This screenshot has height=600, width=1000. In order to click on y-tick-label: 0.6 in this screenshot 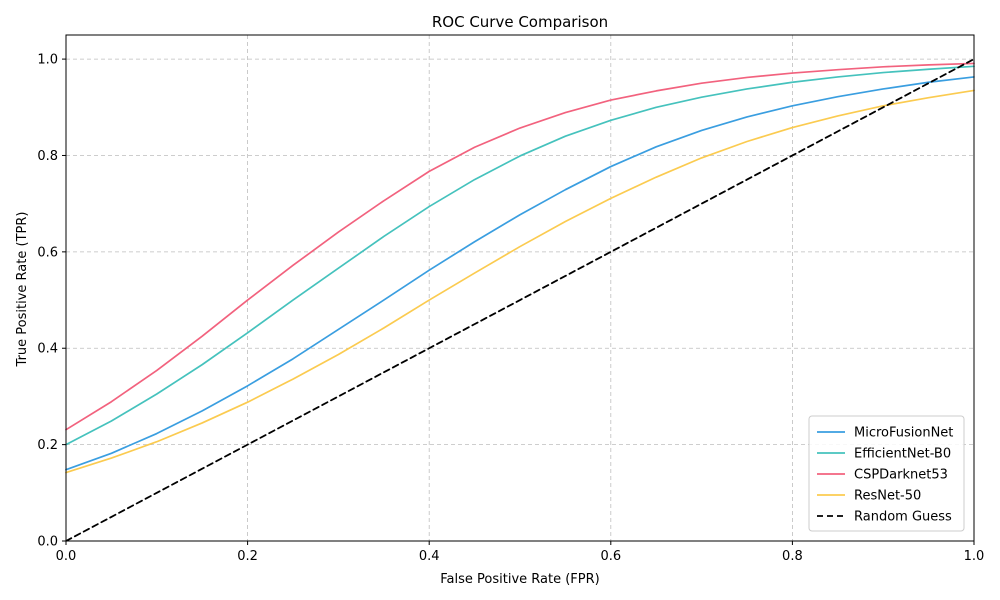, I will do `click(47, 252)`.